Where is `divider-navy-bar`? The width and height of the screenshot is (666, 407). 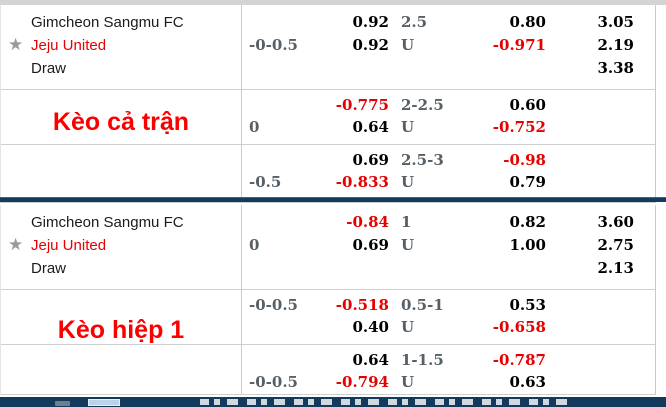 divider-navy-bar is located at coordinates (333, 199).